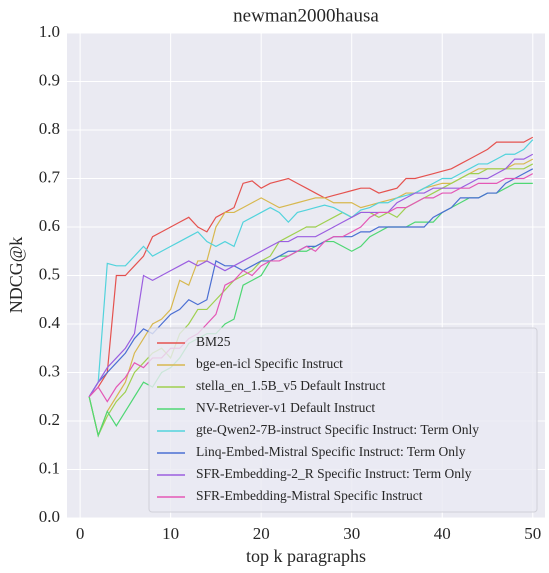 The image size is (549, 573). I want to click on x-tick-label: 10, so click(170, 533).